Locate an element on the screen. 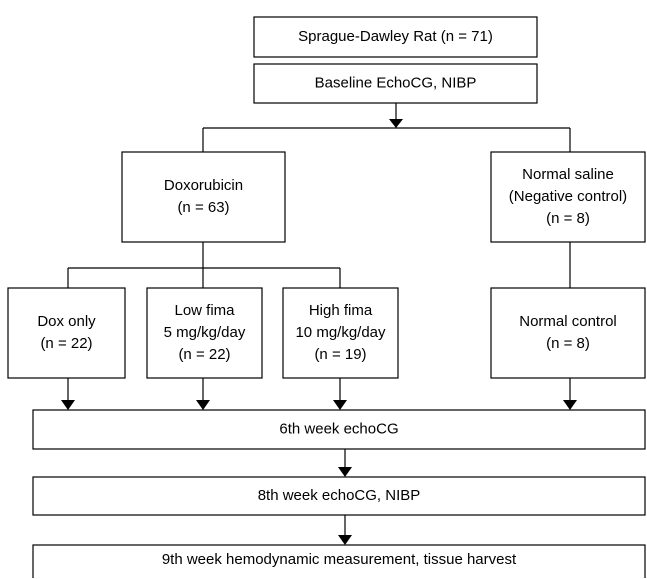 This screenshot has height=579, width=647. node-label: Dox only is located at coordinates (66, 321).